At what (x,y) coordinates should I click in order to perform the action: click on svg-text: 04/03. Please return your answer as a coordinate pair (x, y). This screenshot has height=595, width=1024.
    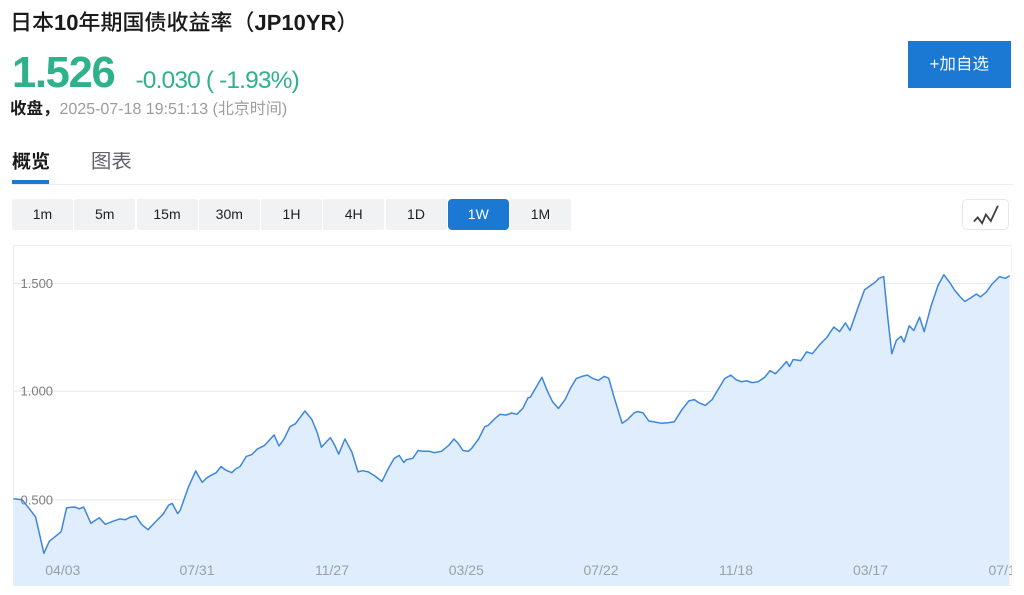
    Looking at the image, I should click on (62, 570).